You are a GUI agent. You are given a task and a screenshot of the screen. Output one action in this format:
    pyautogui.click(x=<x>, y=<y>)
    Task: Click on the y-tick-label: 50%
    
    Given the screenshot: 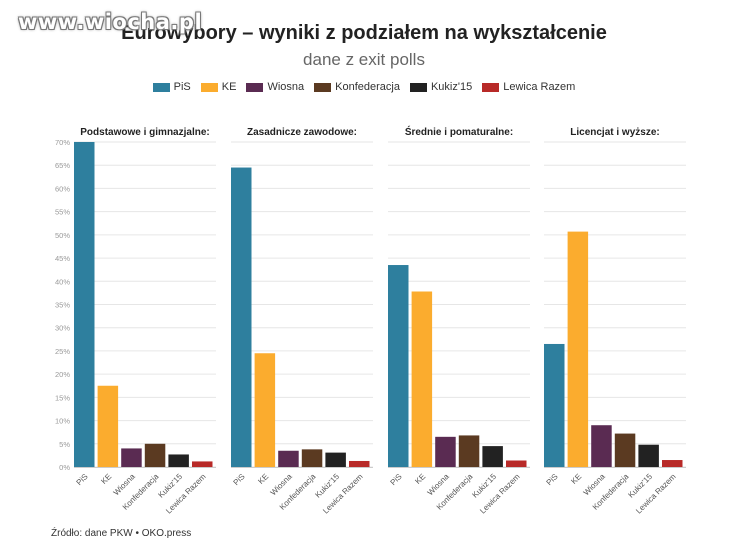 What is the action you would take?
    pyautogui.click(x=62, y=235)
    